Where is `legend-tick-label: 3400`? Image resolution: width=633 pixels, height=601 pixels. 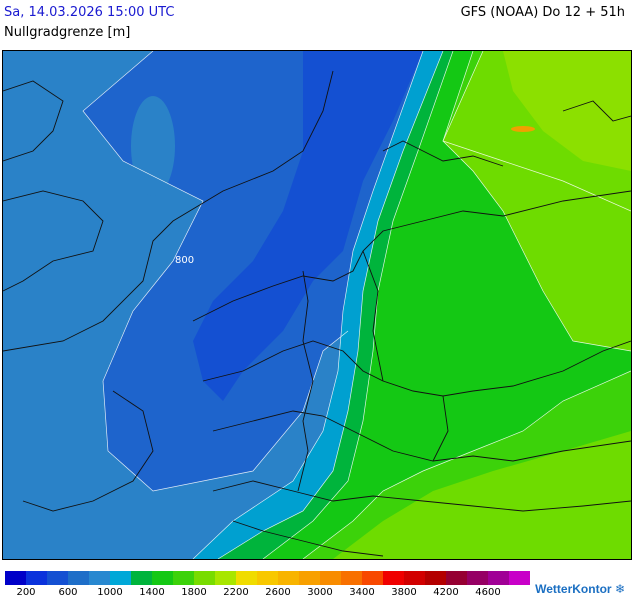 legend-tick-label: 3400 is located at coordinates (362, 592).